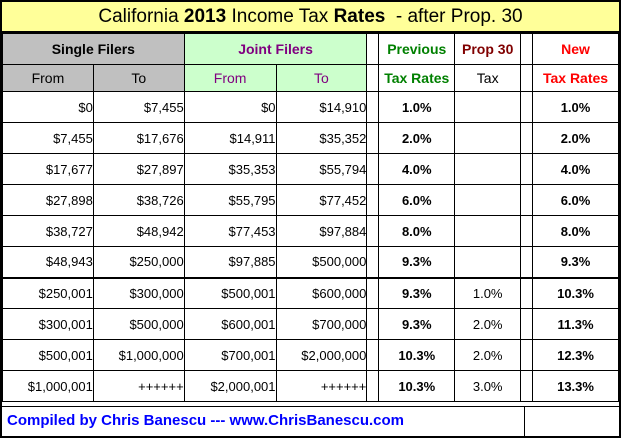  Describe the element at coordinates (454, 16) in the screenshot. I see `title-suffix: - after Prop. 30` at that location.